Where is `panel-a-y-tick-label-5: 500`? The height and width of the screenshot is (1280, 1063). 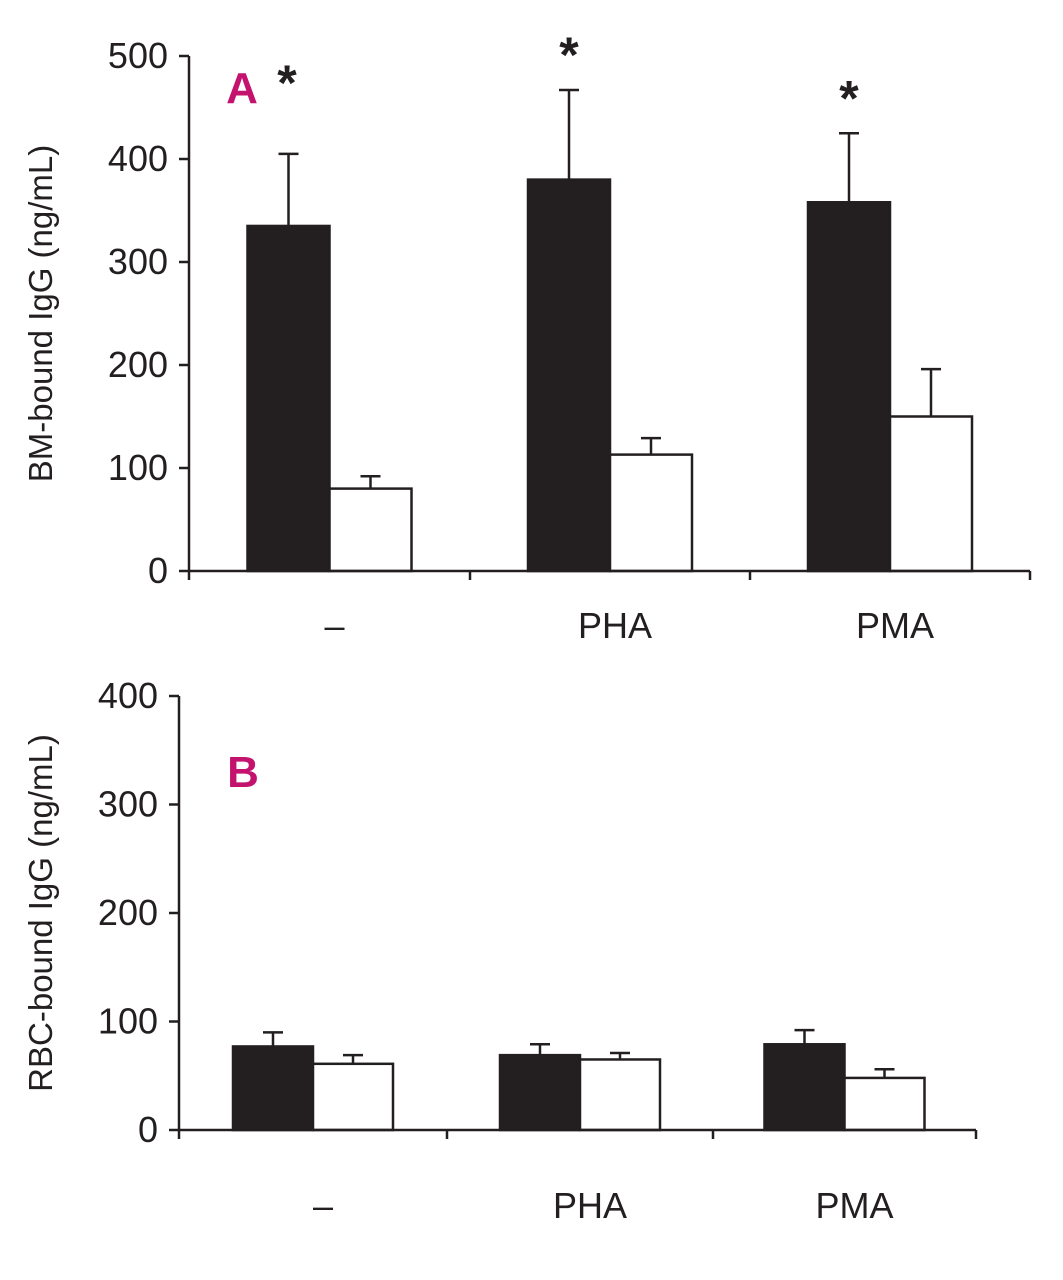
panel-a-y-tick-label-5: 500 is located at coordinates (138, 55).